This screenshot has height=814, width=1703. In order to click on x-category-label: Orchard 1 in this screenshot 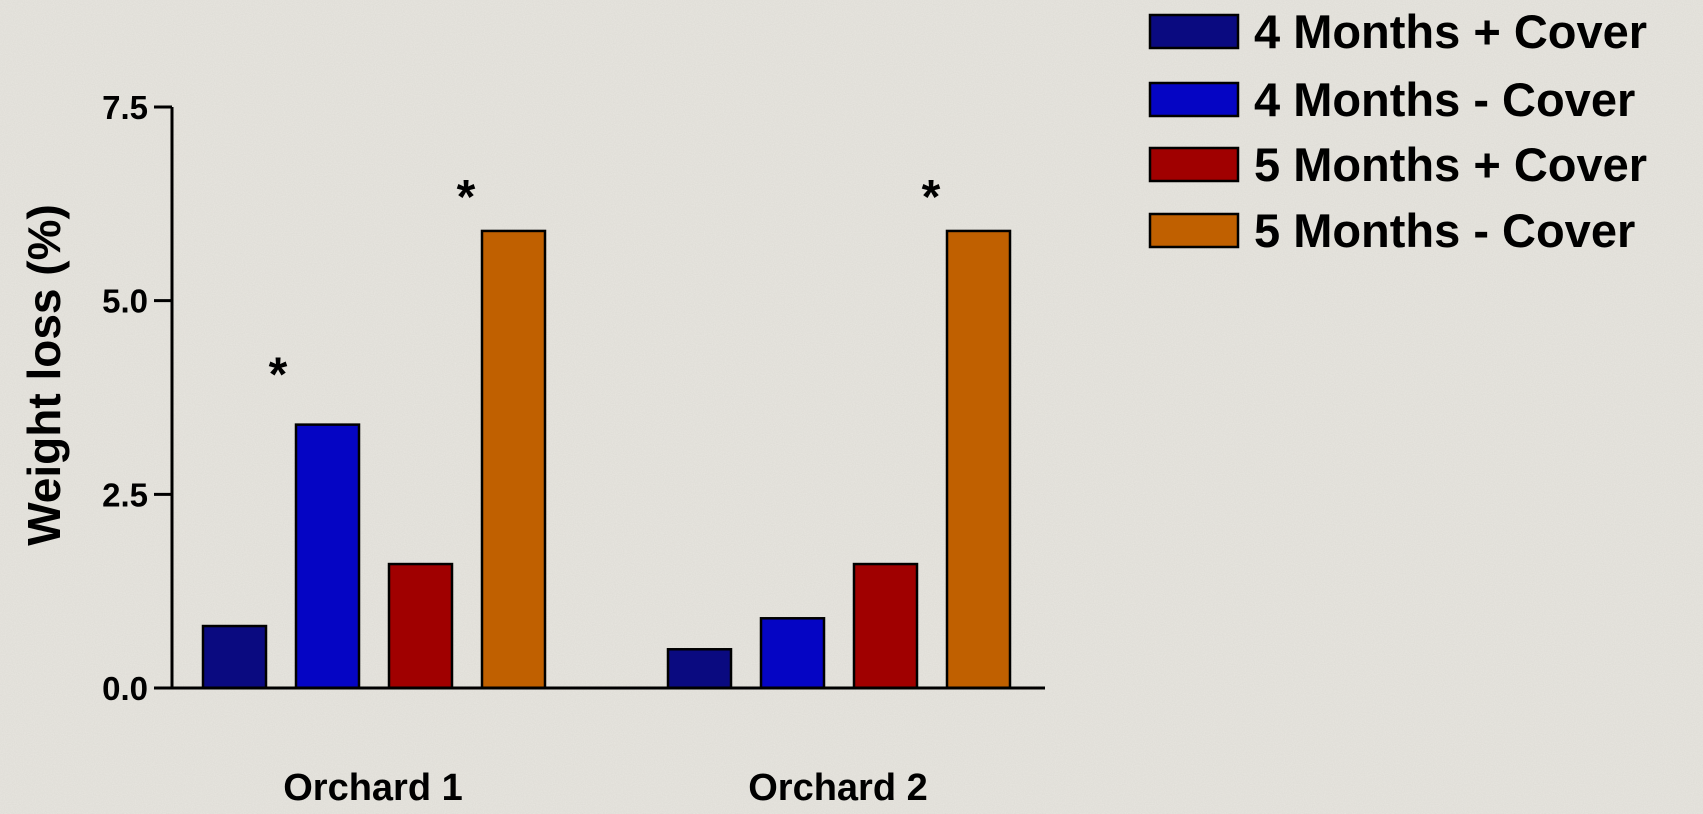, I will do `click(373, 788)`.